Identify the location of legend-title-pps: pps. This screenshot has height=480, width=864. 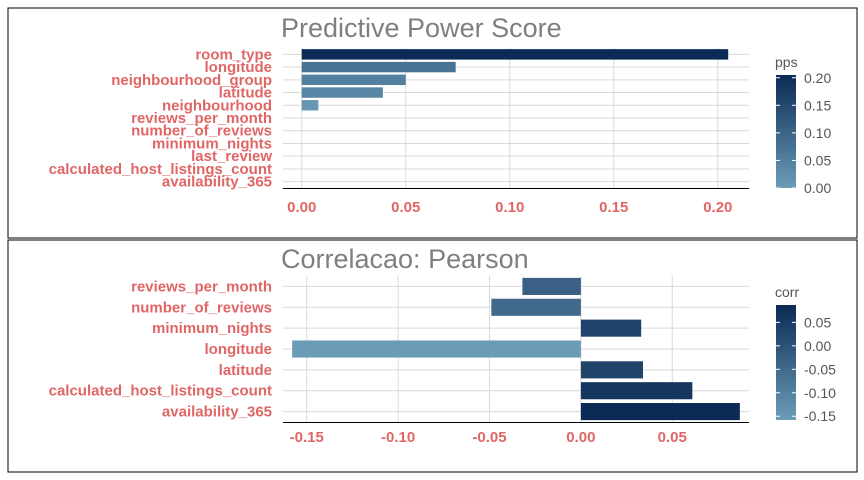
(786, 62).